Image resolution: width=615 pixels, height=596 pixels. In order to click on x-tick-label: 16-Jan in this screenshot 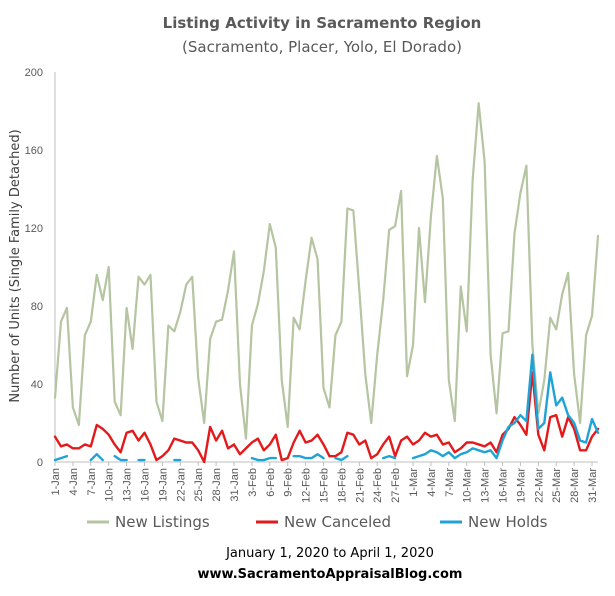, I will do `click(146, 485)`.